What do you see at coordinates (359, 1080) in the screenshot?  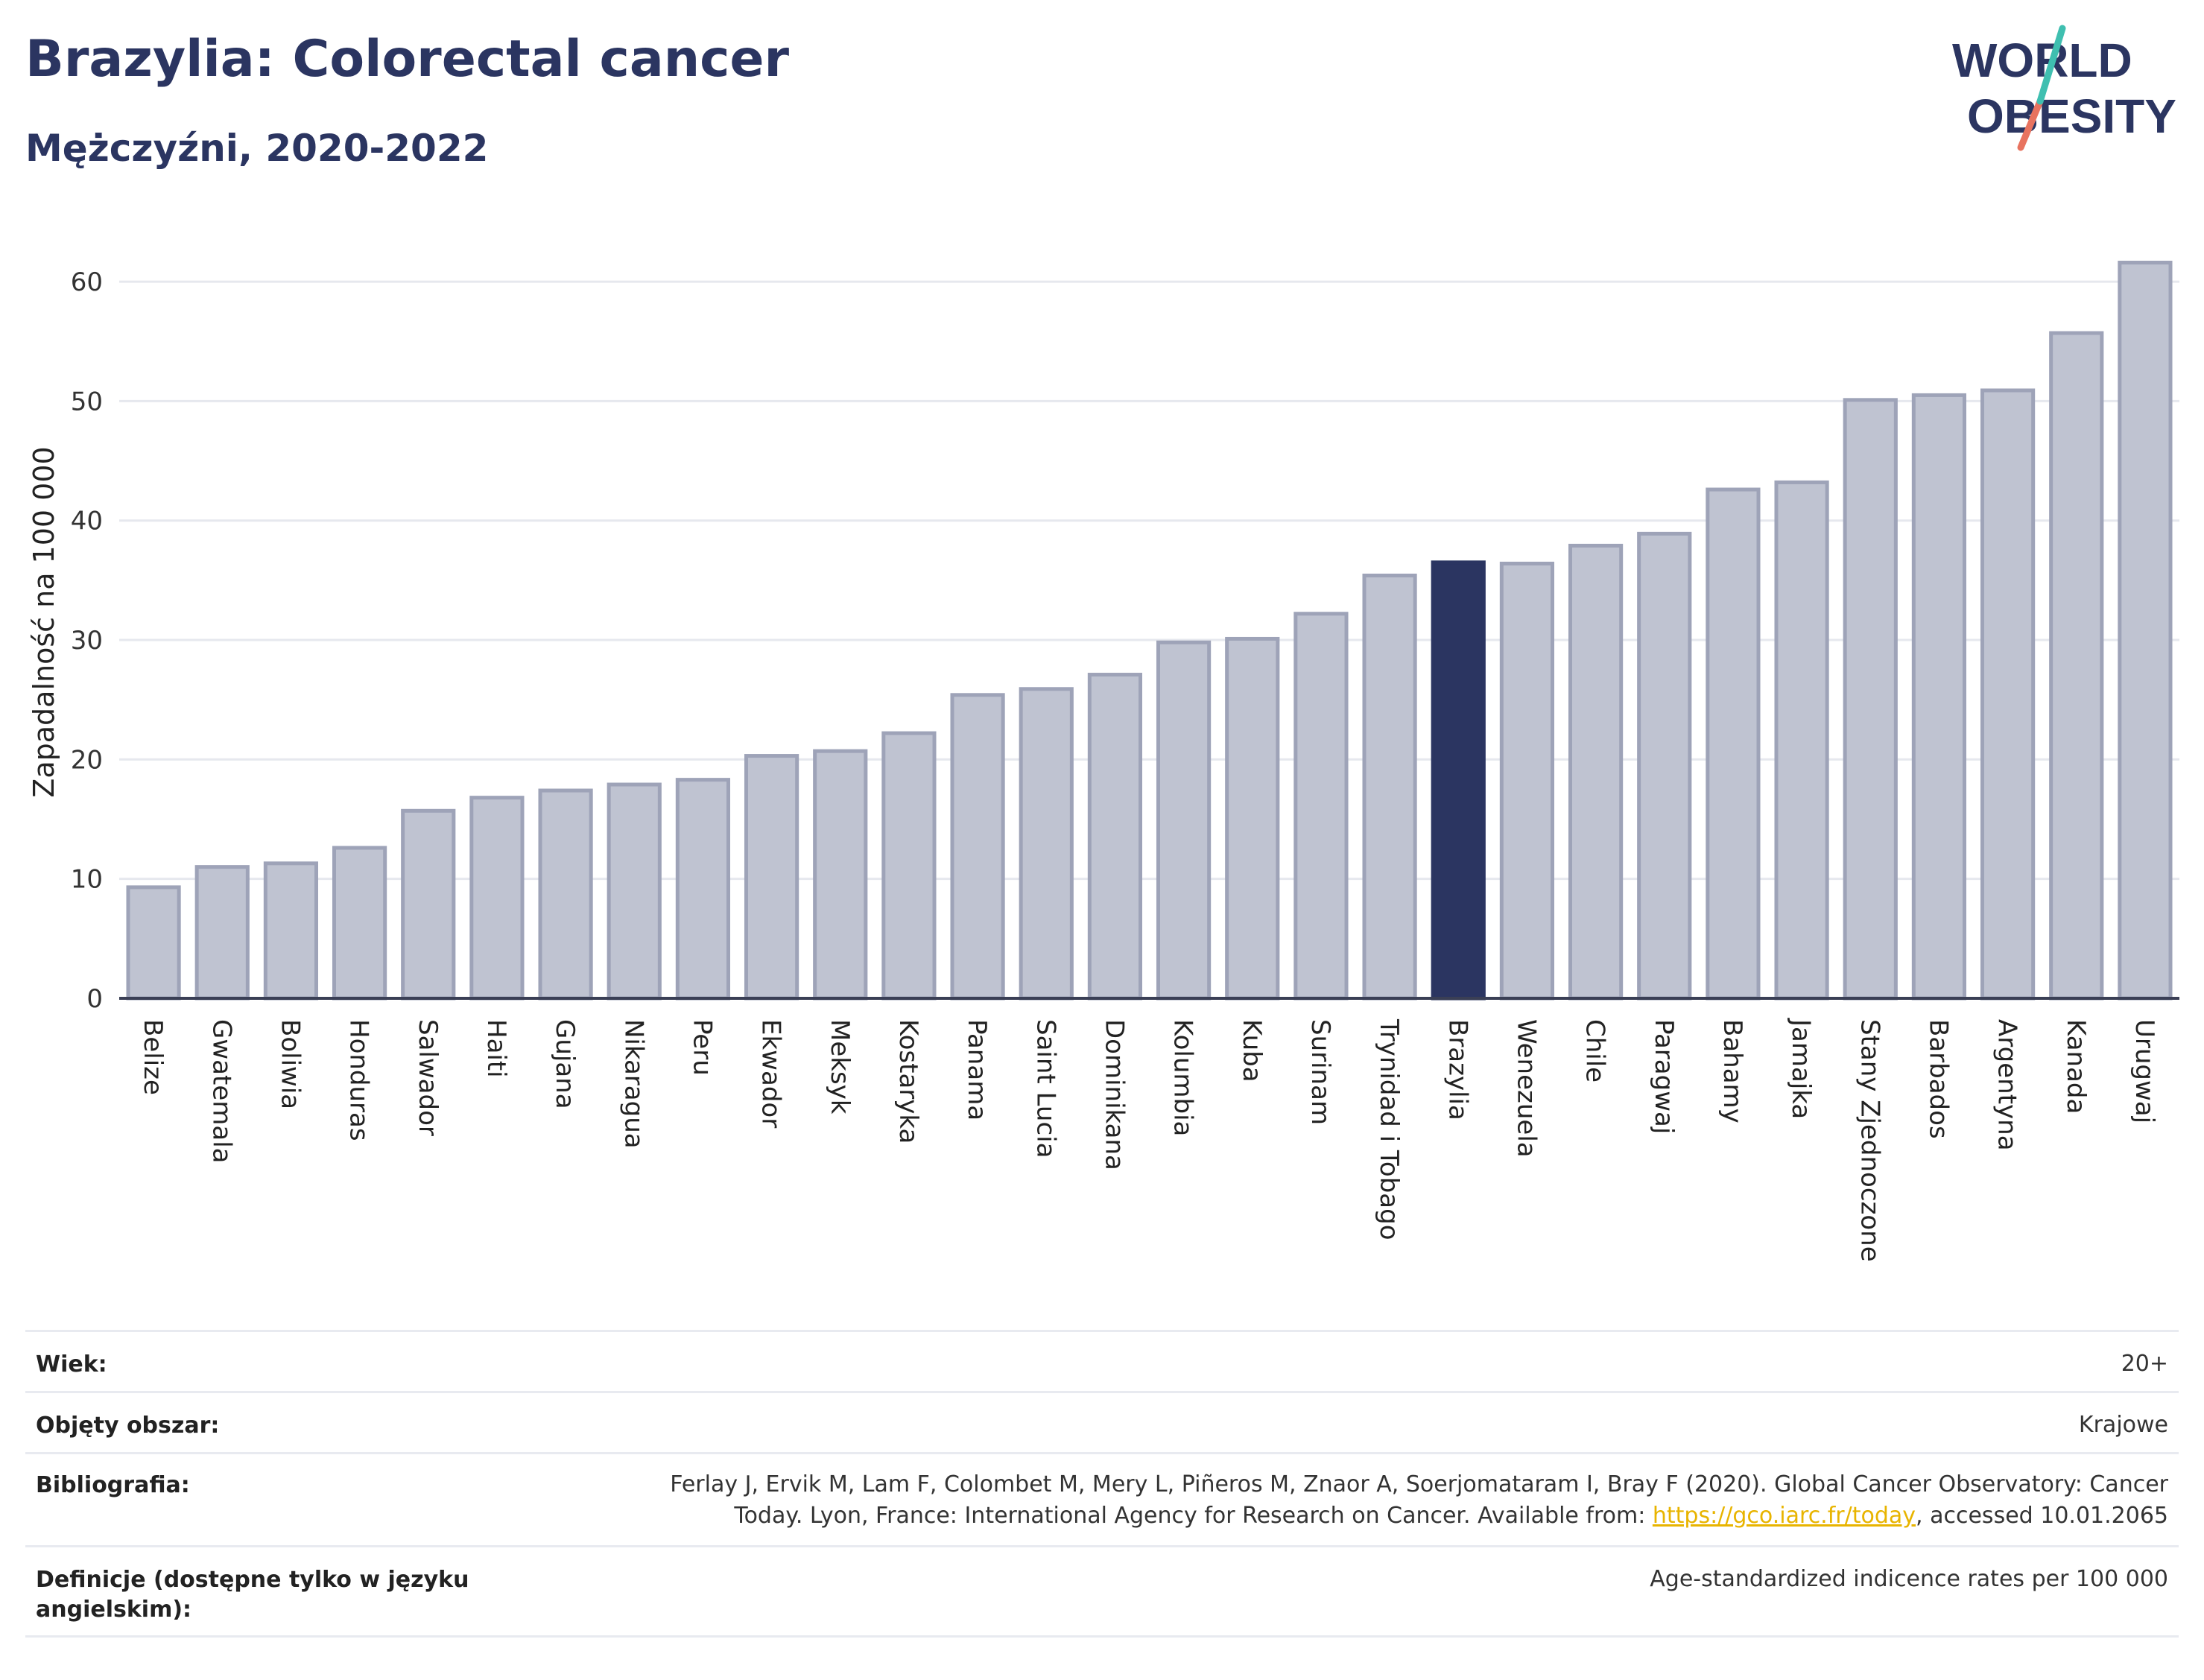 I see `x-tick-label: Honduras` at bounding box center [359, 1080].